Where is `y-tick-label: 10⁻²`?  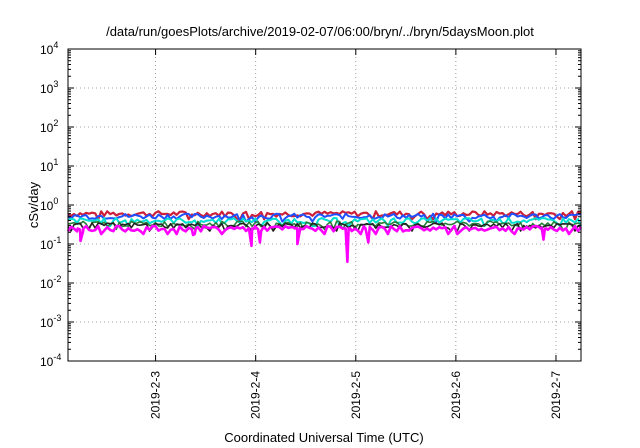
y-tick-label: 10⁻² is located at coordinates (50, 282).